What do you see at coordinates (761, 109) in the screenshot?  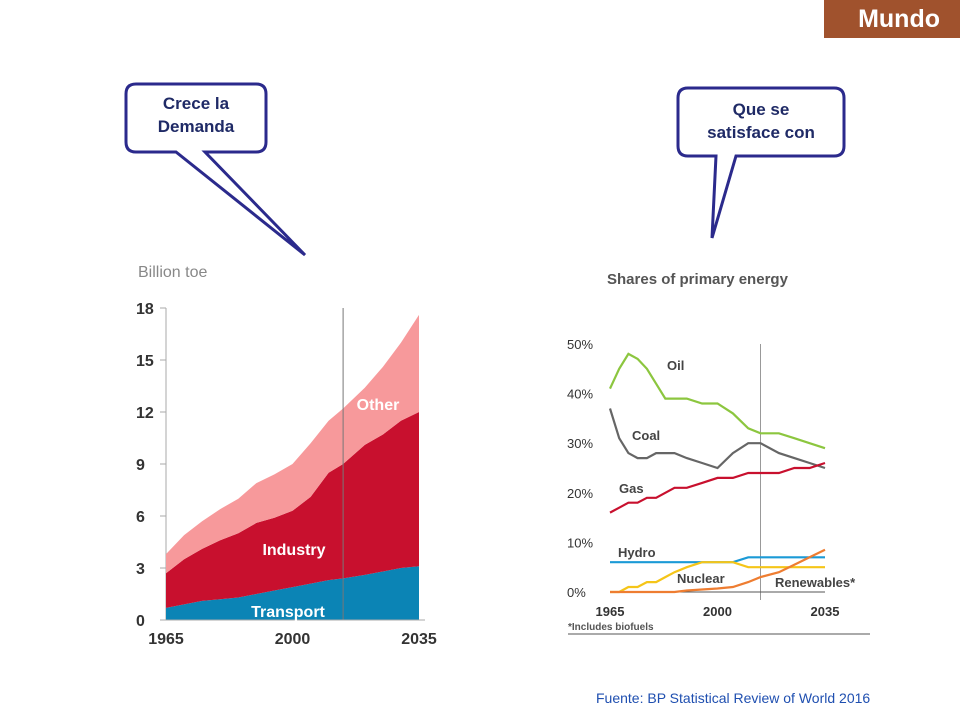 I see `callout-right-line-1: Que se` at bounding box center [761, 109].